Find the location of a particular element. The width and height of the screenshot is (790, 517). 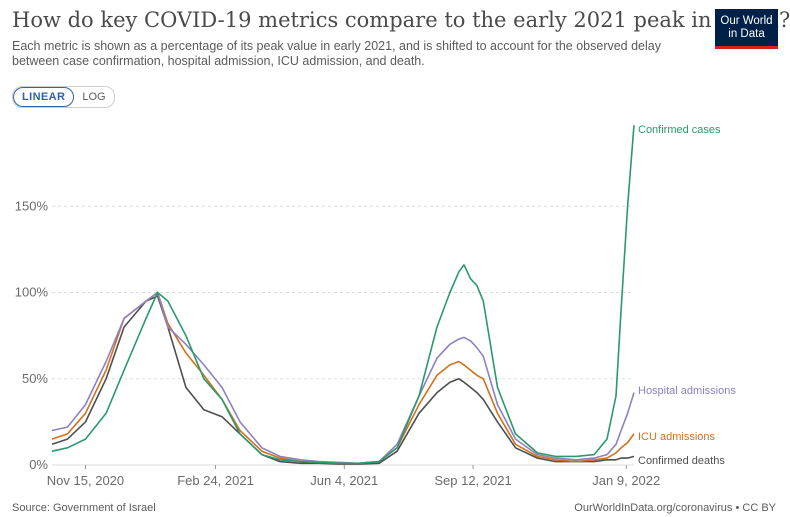

y-tick-label: 100% is located at coordinates (32, 292).